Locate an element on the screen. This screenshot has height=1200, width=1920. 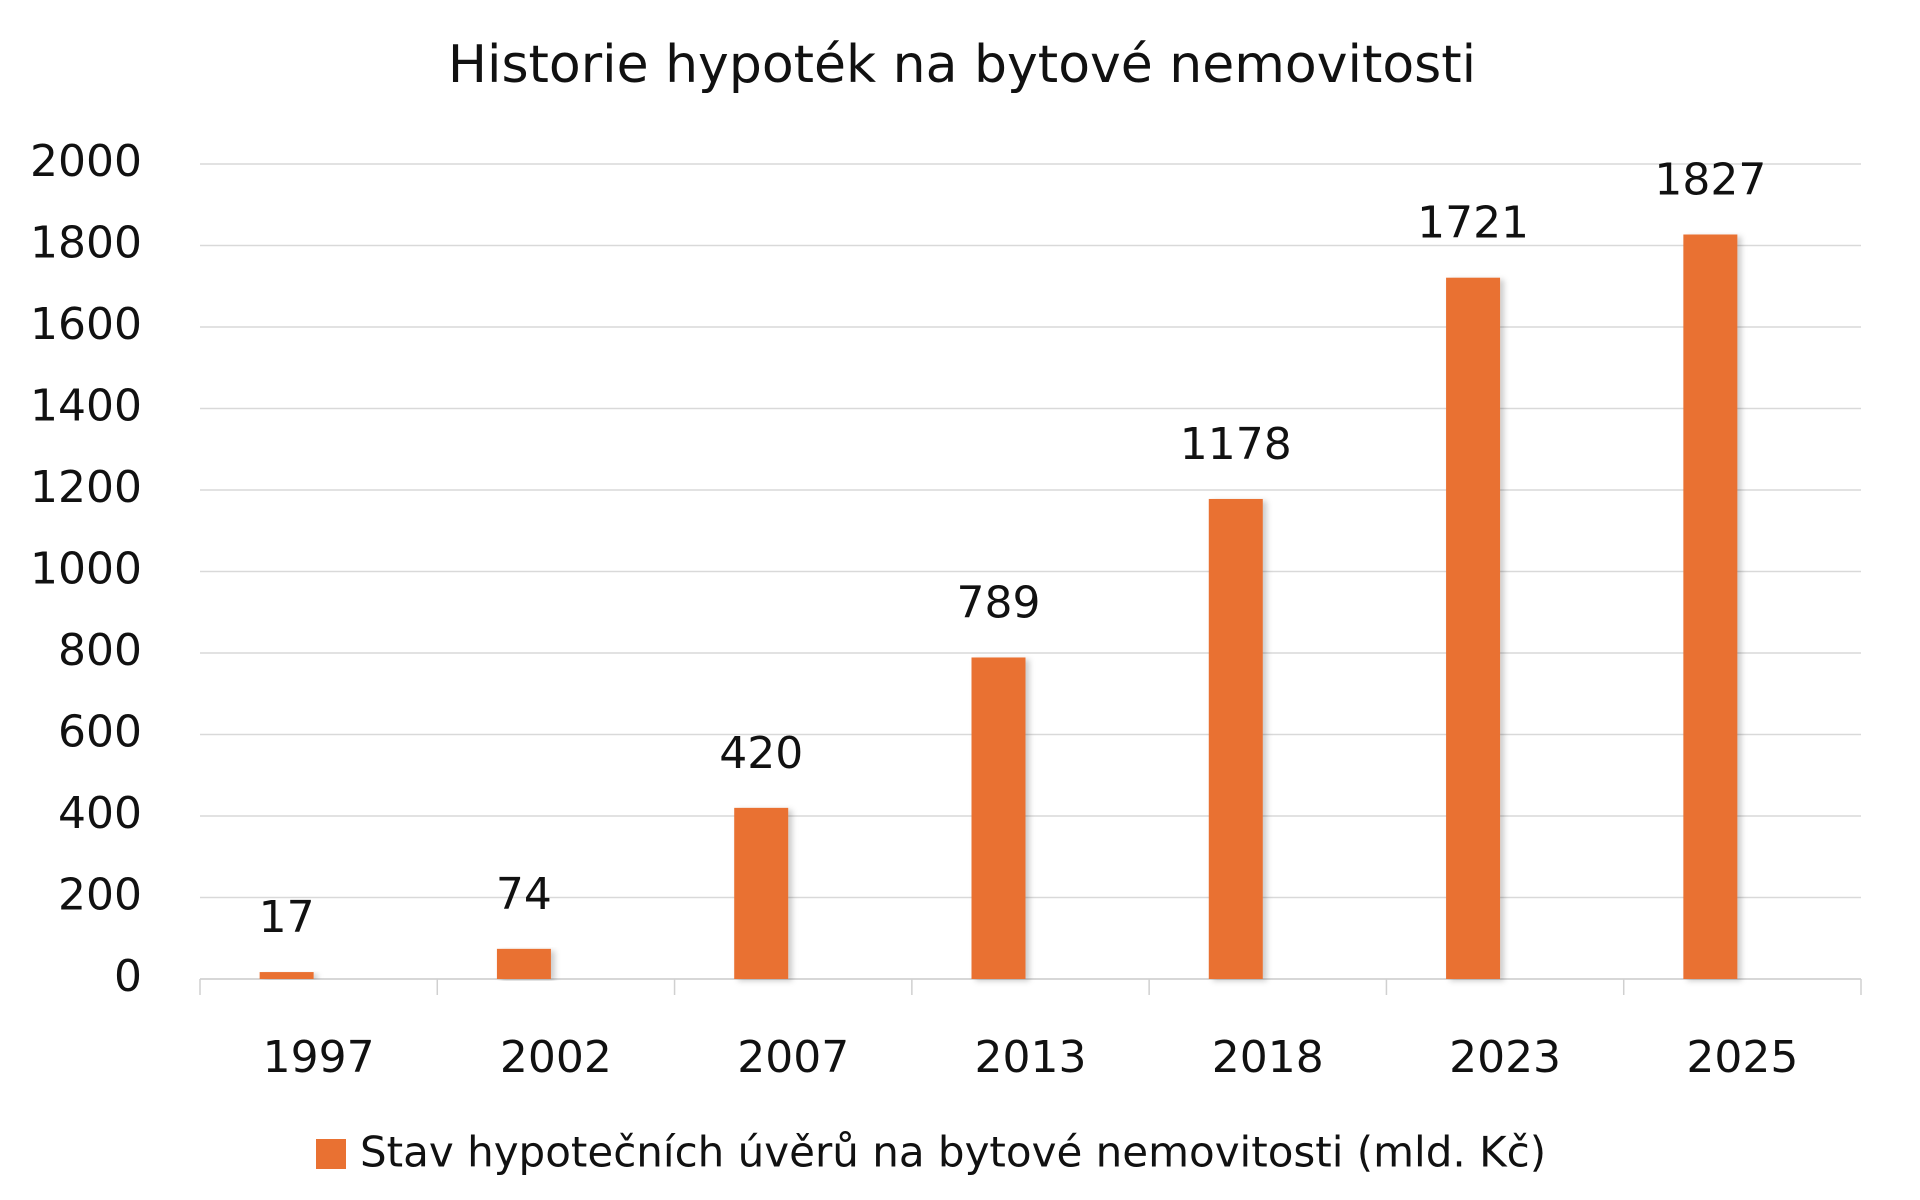
x-tick-label: 2025 is located at coordinates (1742, 1057).